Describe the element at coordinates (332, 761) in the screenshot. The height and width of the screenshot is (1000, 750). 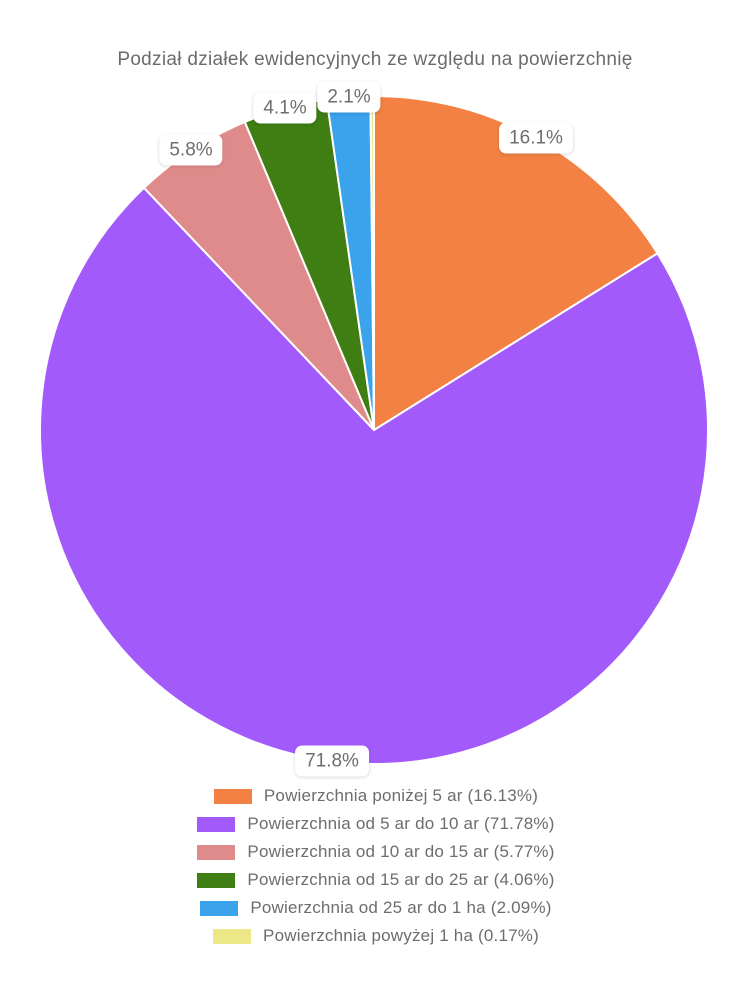
I see `slice-percent-label: 71.8%` at that location.